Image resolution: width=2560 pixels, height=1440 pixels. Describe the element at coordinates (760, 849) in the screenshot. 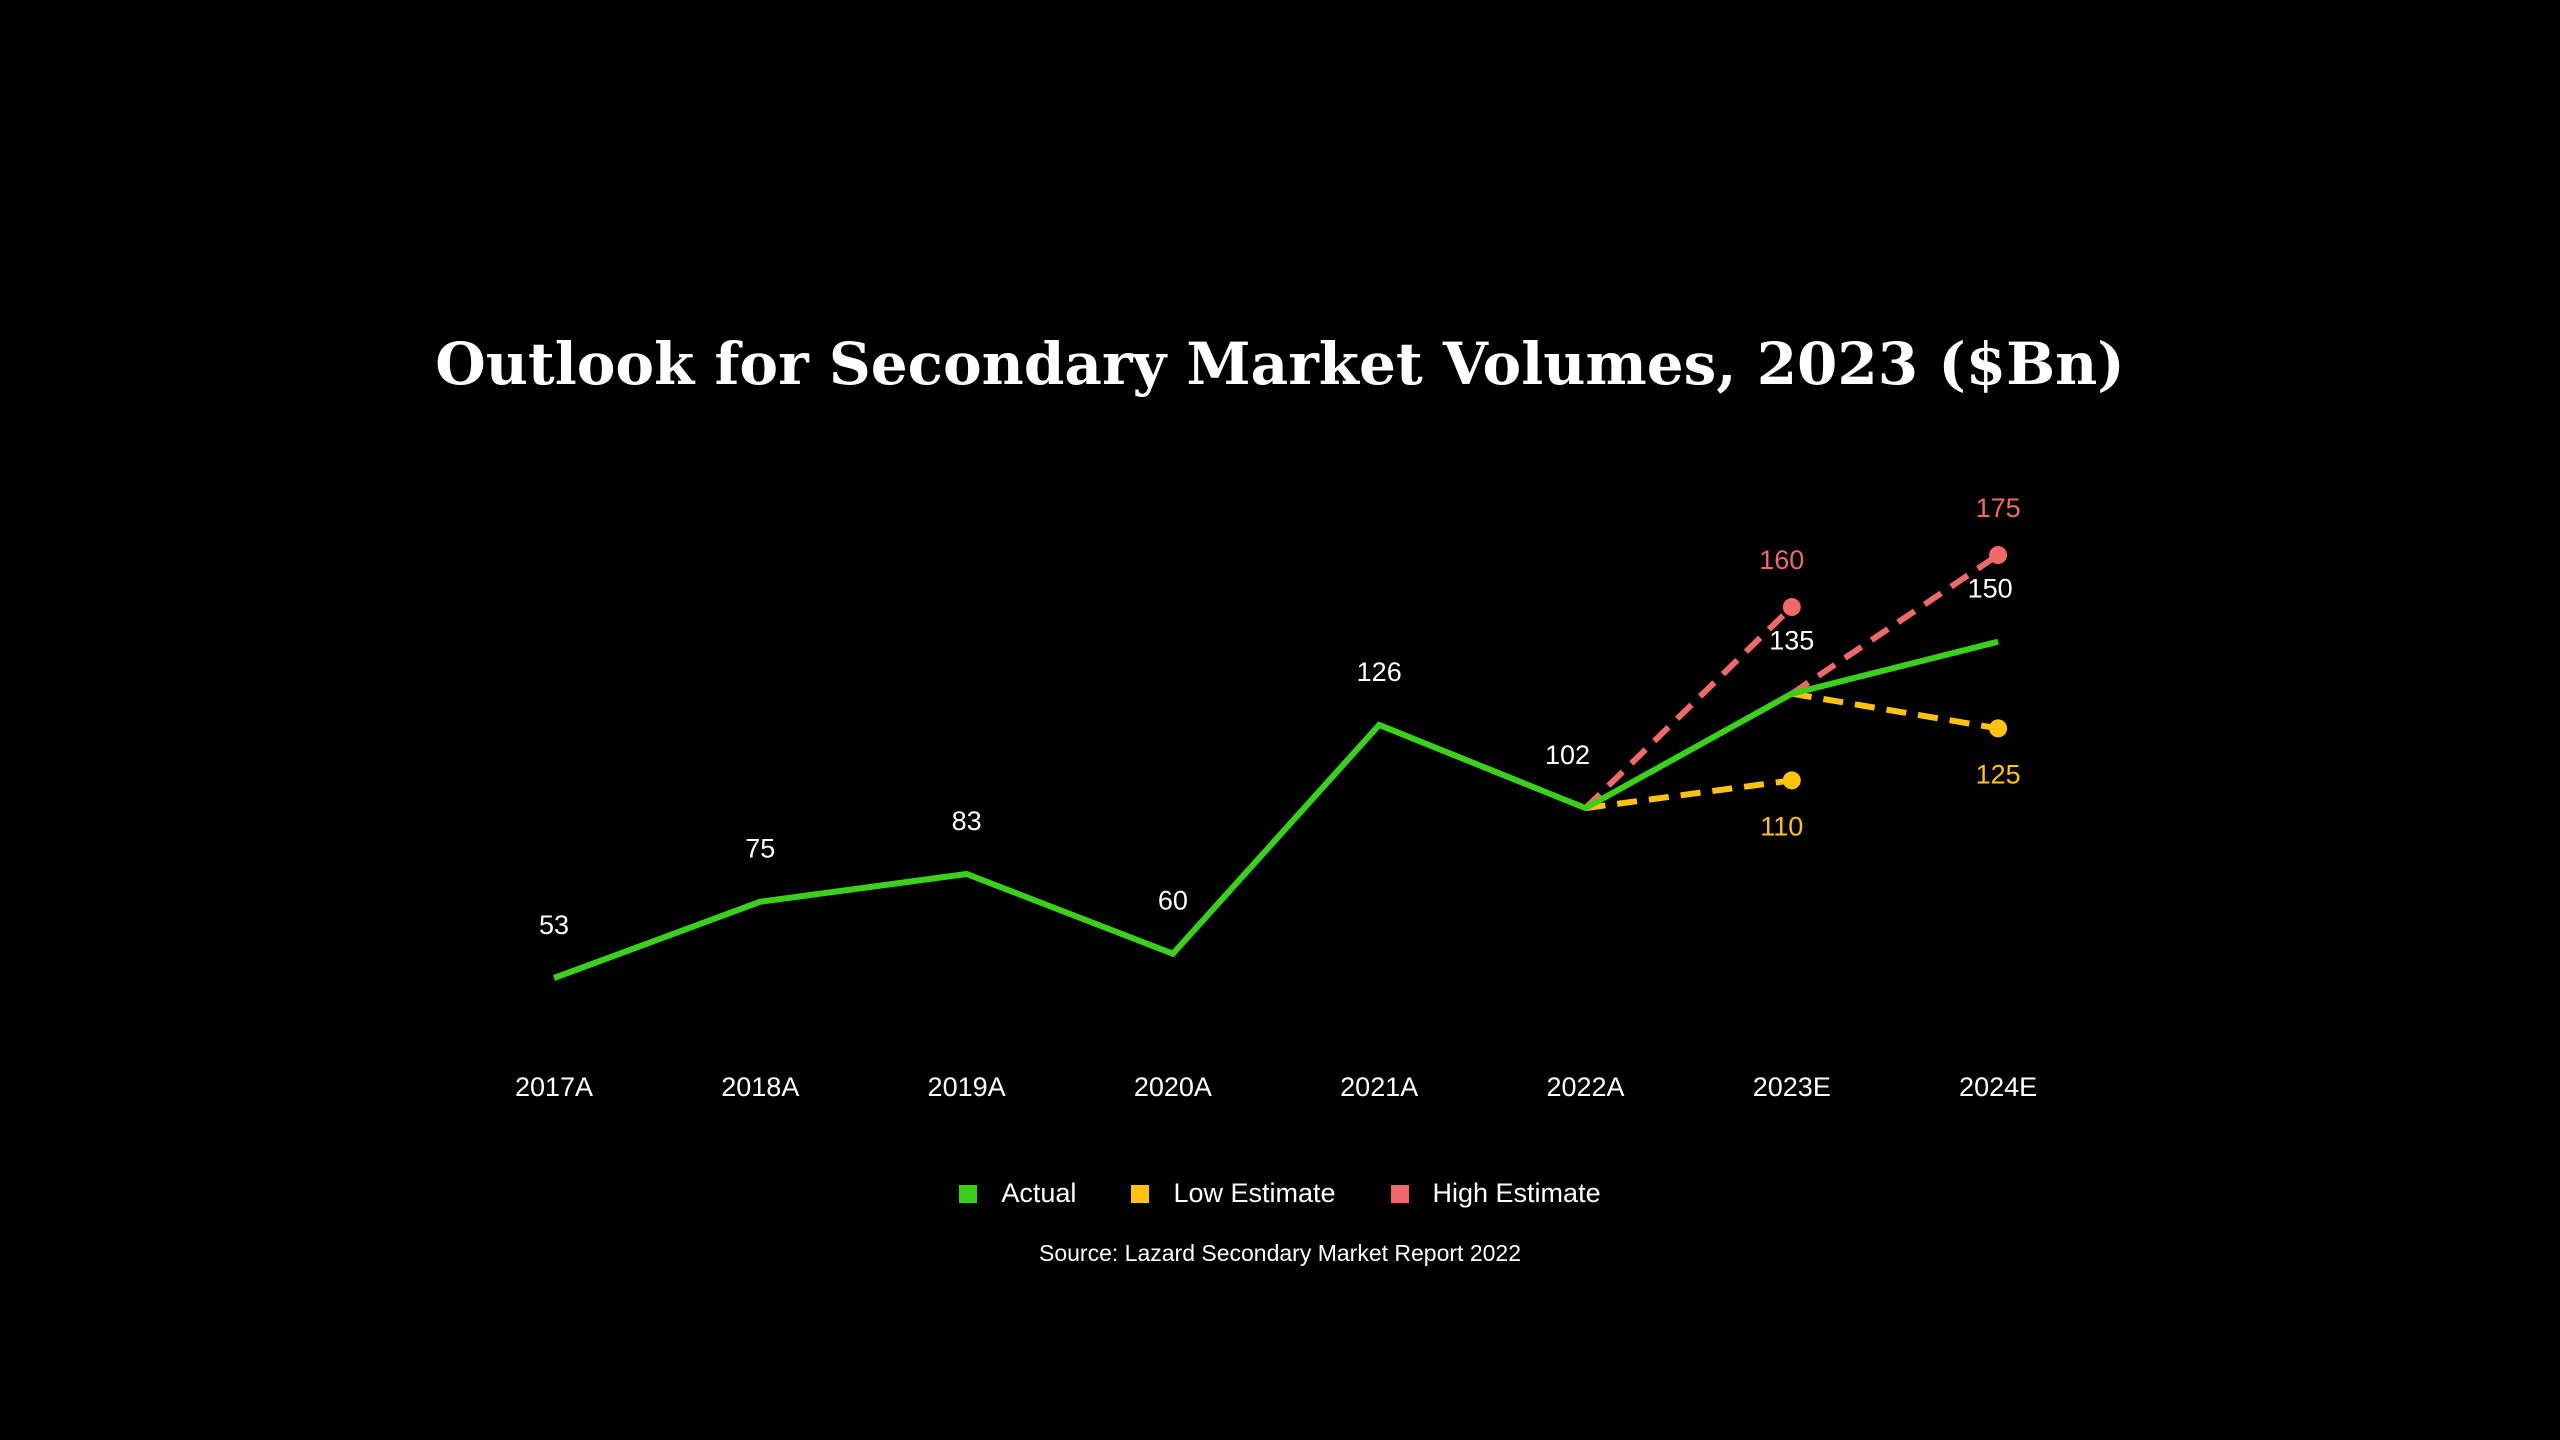

I see `actual-data-label-2018A: 75` at that location.